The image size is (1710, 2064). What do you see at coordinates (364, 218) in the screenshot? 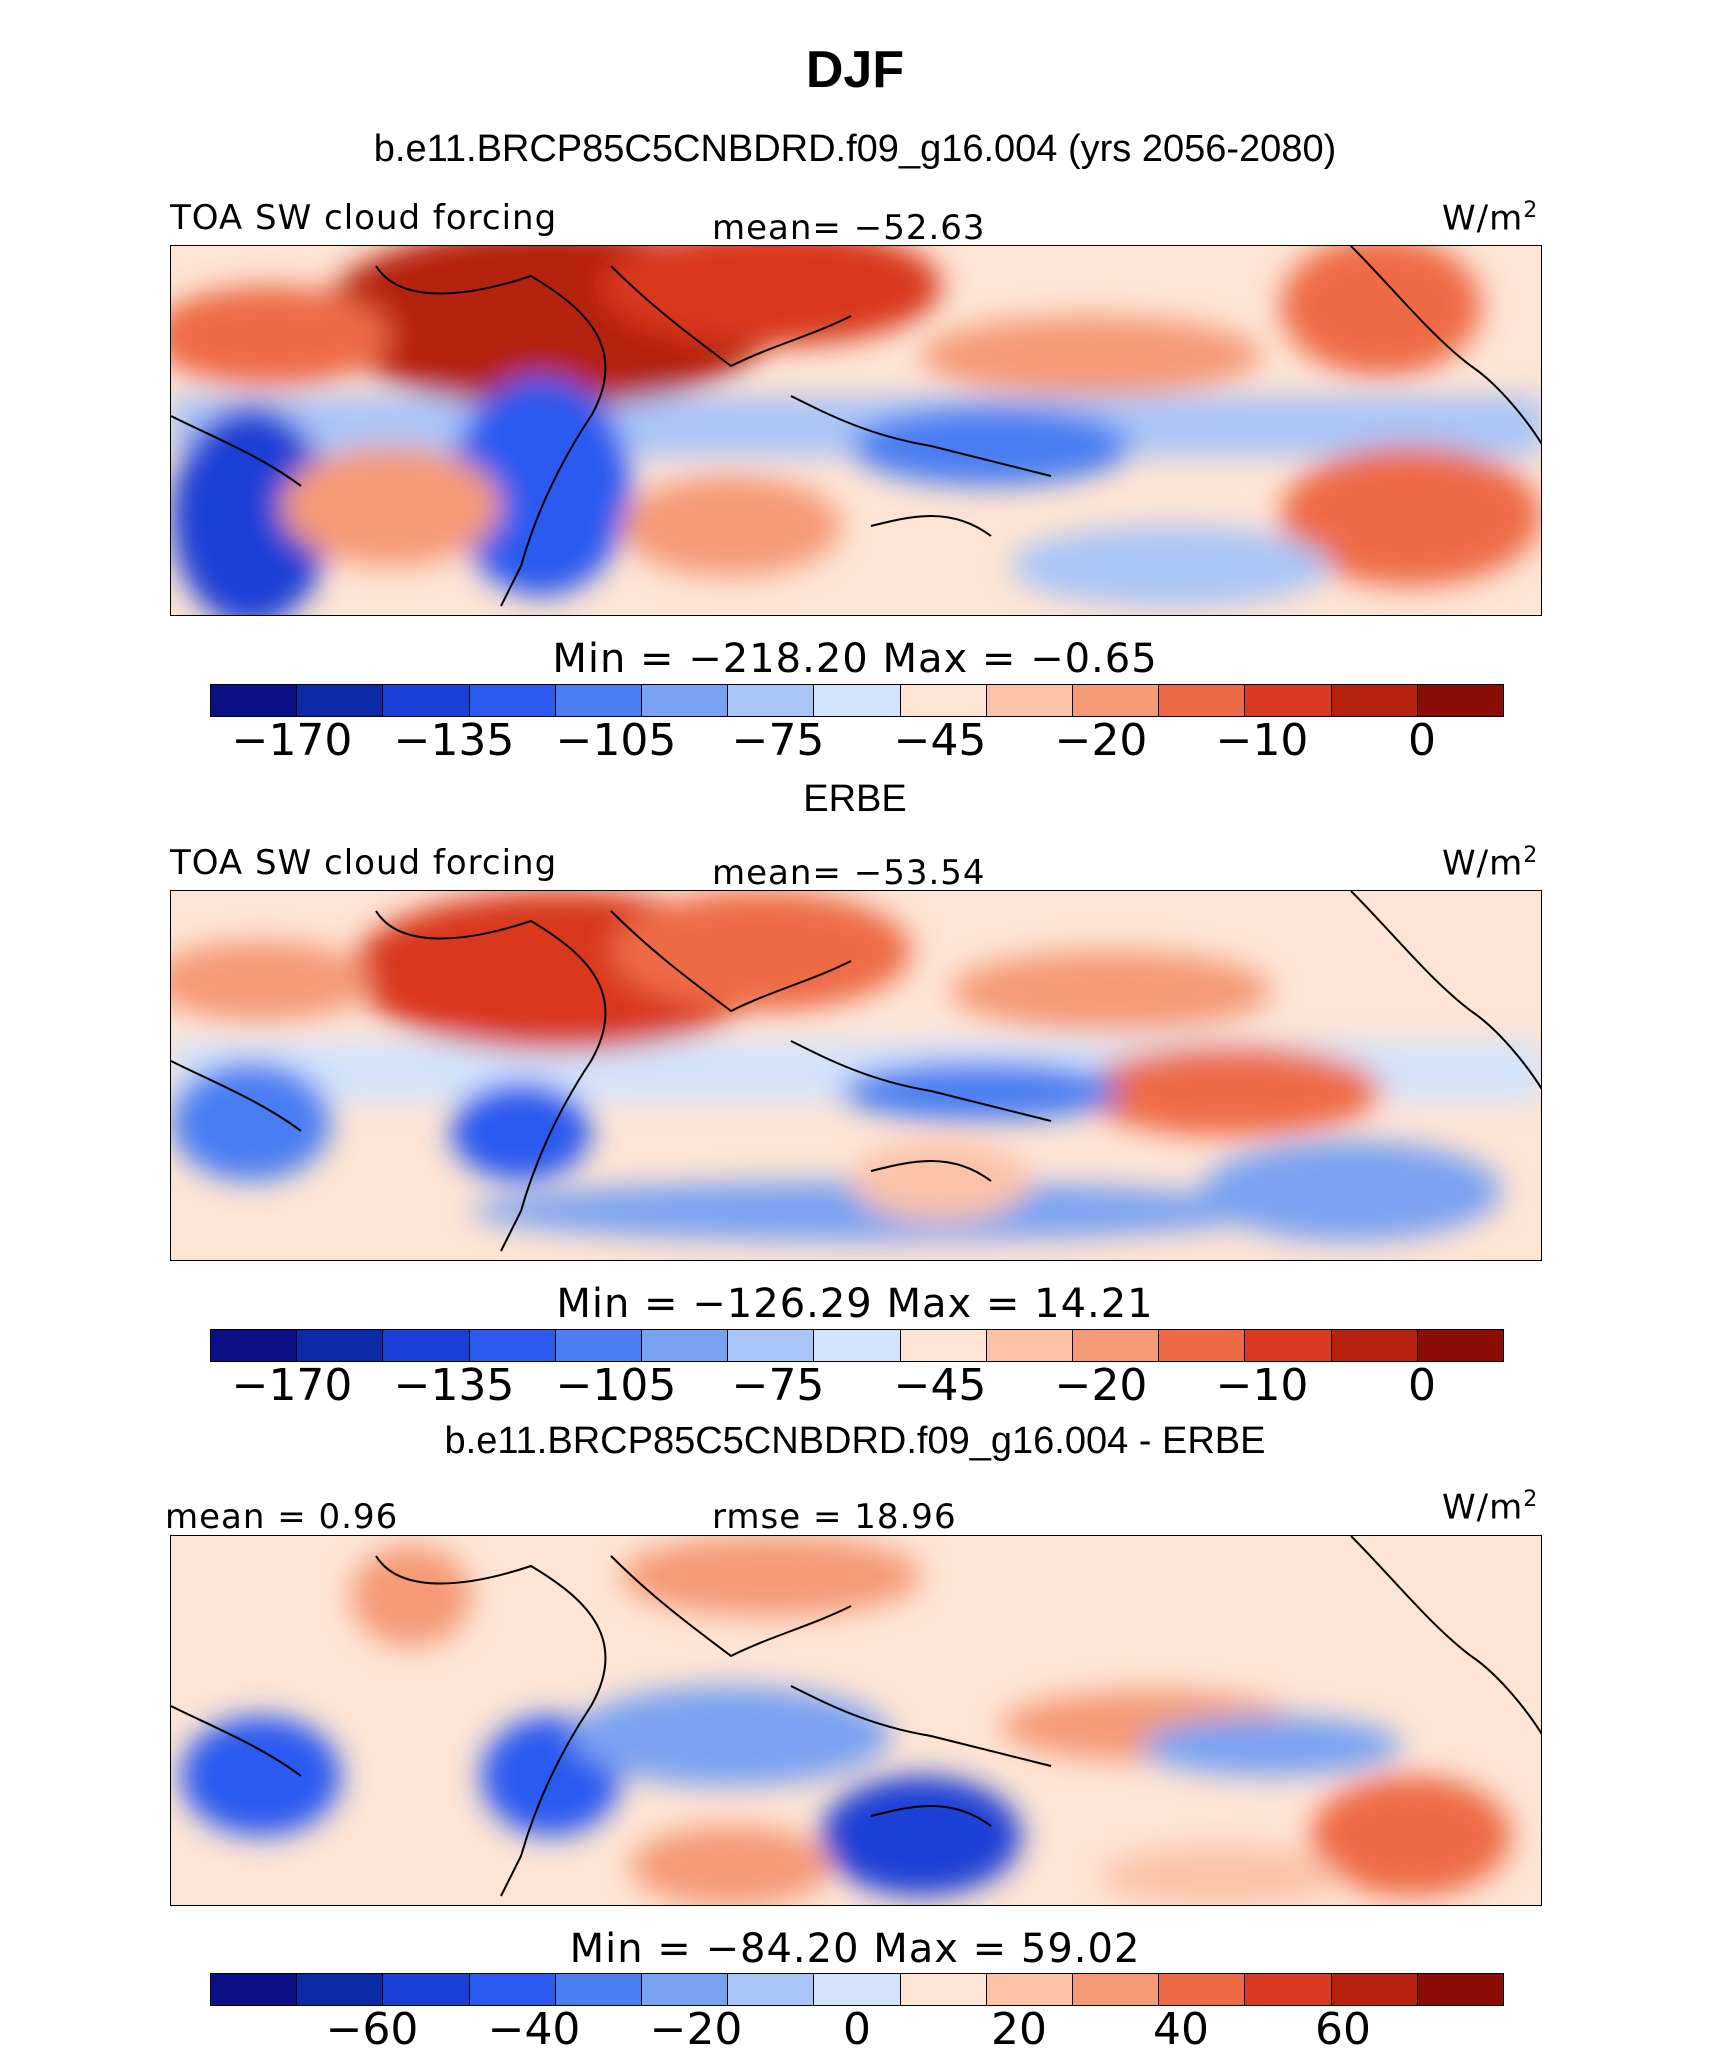
I see `panel1-field-label: TOA SW cloud forcing` at bounding box center [364, 218].